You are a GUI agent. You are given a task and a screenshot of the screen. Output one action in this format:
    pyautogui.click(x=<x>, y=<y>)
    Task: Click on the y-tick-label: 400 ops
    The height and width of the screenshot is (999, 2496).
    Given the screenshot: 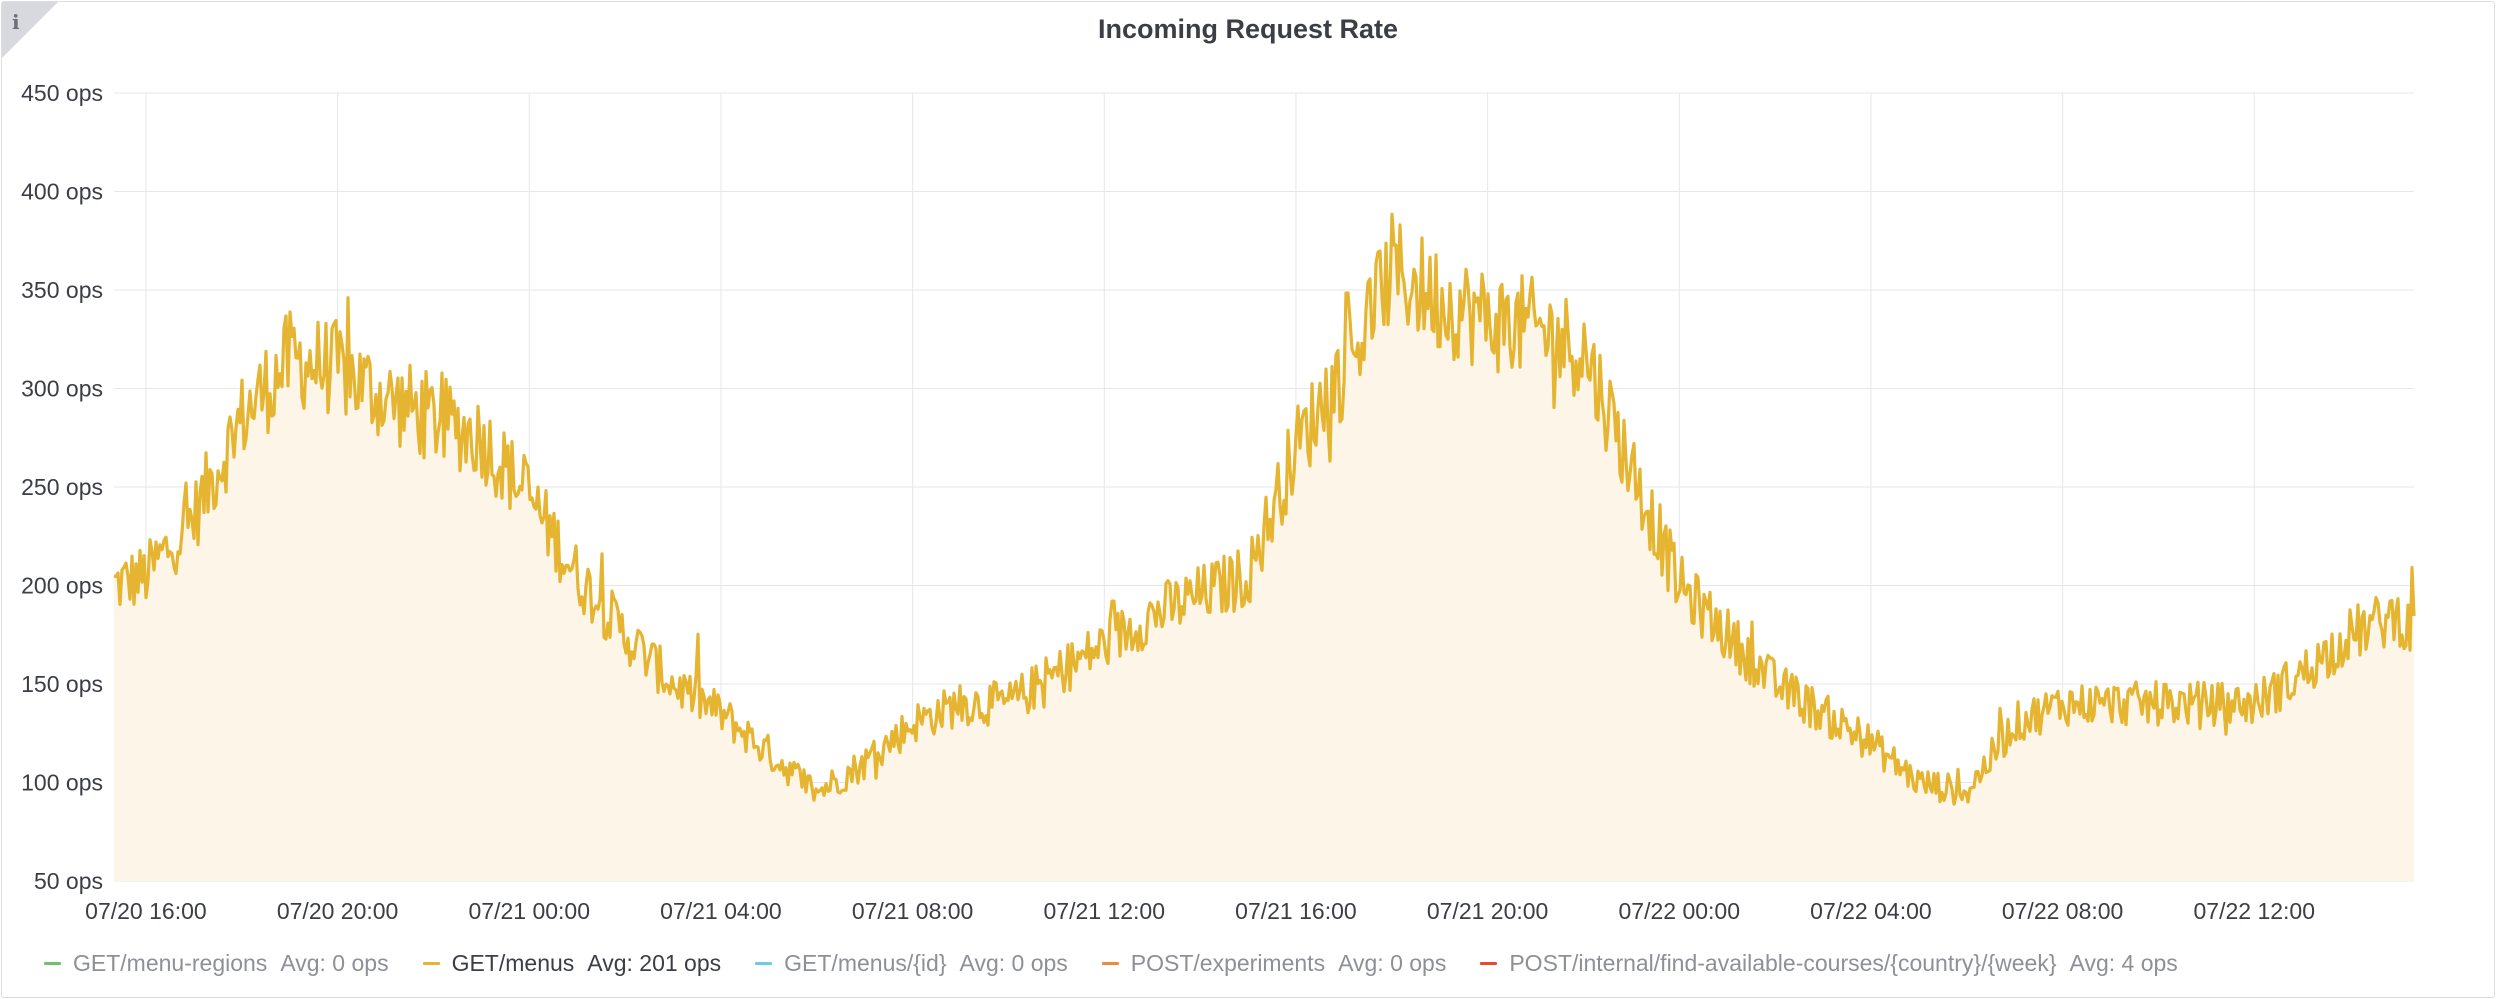 What is the action you would take?
    pyautogui.click(x=62, y=192)
    